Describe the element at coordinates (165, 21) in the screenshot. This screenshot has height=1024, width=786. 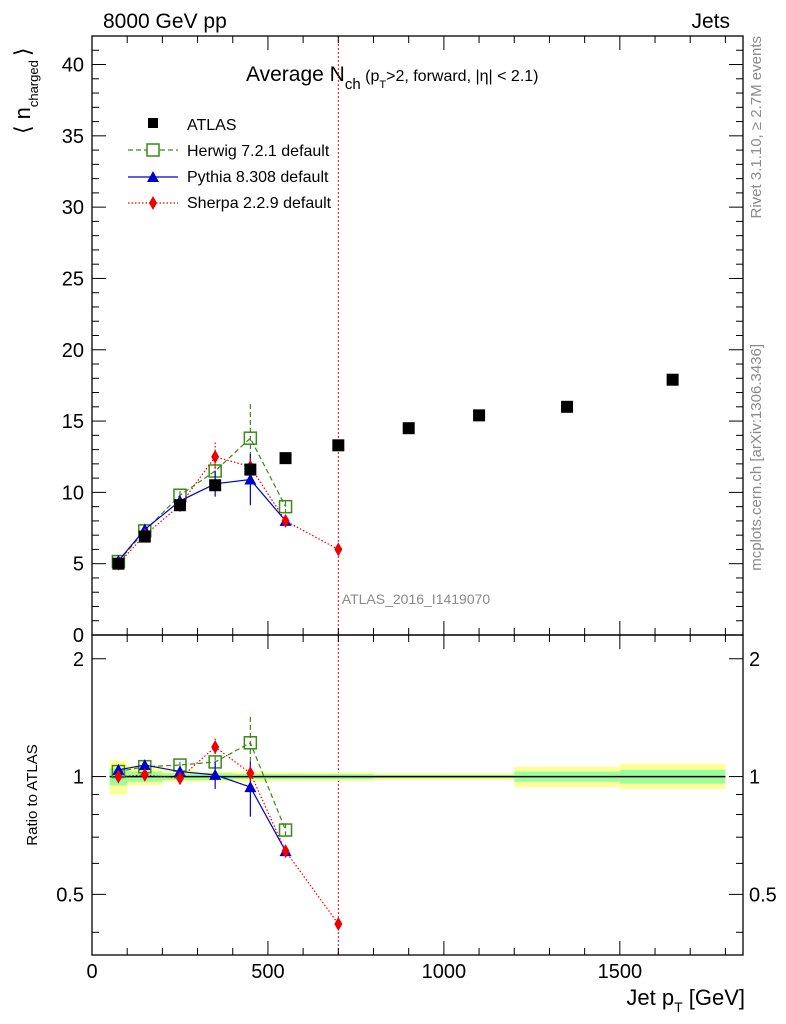
I see `header-left-label: 8000 GeV pp` at that location.